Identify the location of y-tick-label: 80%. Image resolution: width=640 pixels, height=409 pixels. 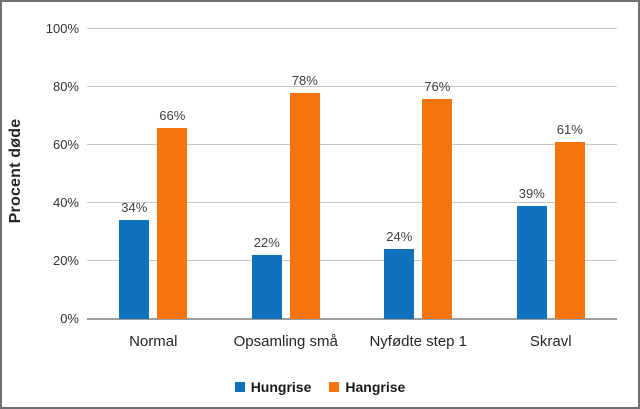
(65, 86).